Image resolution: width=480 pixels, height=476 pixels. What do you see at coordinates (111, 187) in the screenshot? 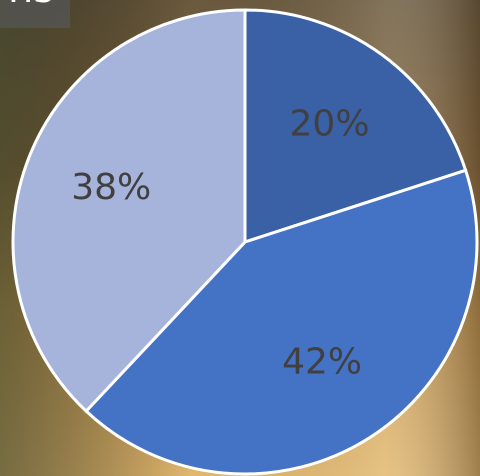
I see `data-label: 38%` at bounding box center [111, 187].